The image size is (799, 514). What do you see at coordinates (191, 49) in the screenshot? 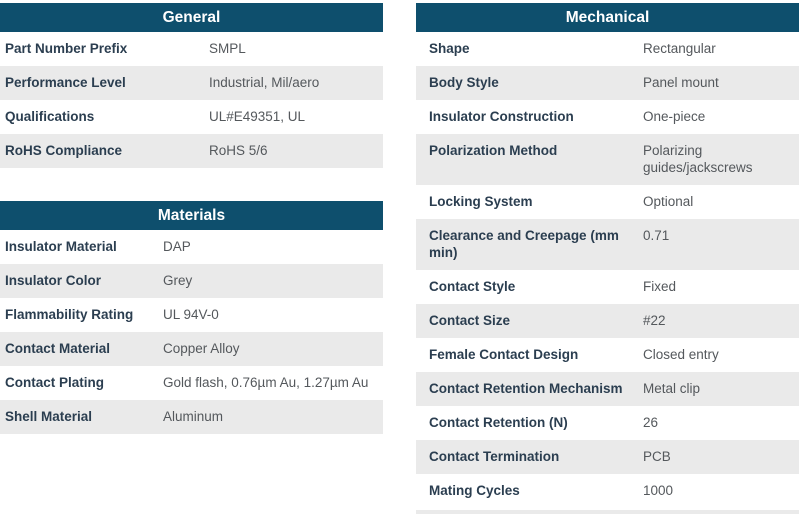
I see `spec-row: Part Number Prefix SMPL` at bounding box center [191, 49].